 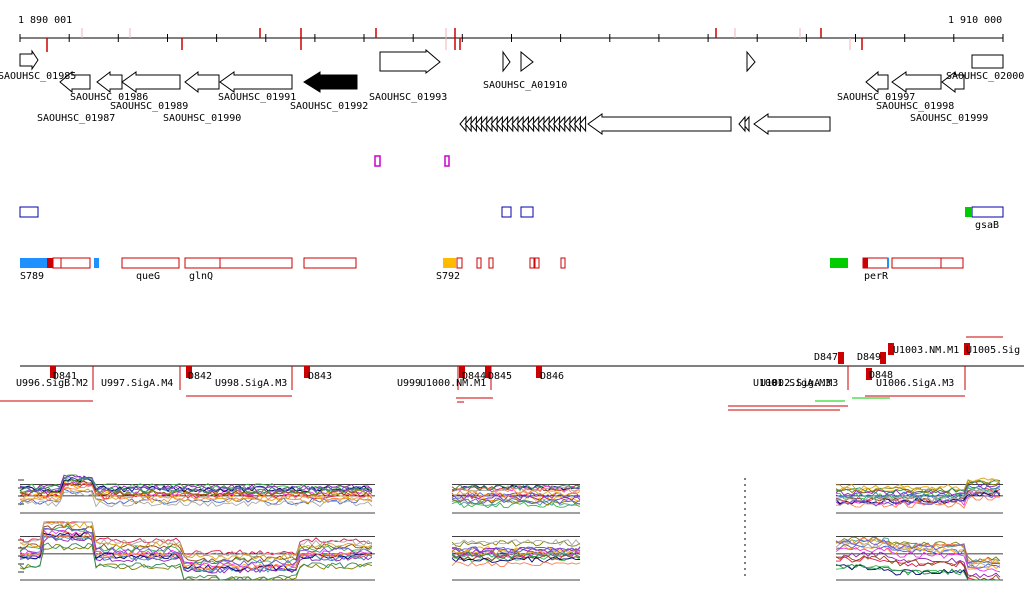 I want to click on gene-label: SAOUHSC_01990, so click(x=202, y=118).